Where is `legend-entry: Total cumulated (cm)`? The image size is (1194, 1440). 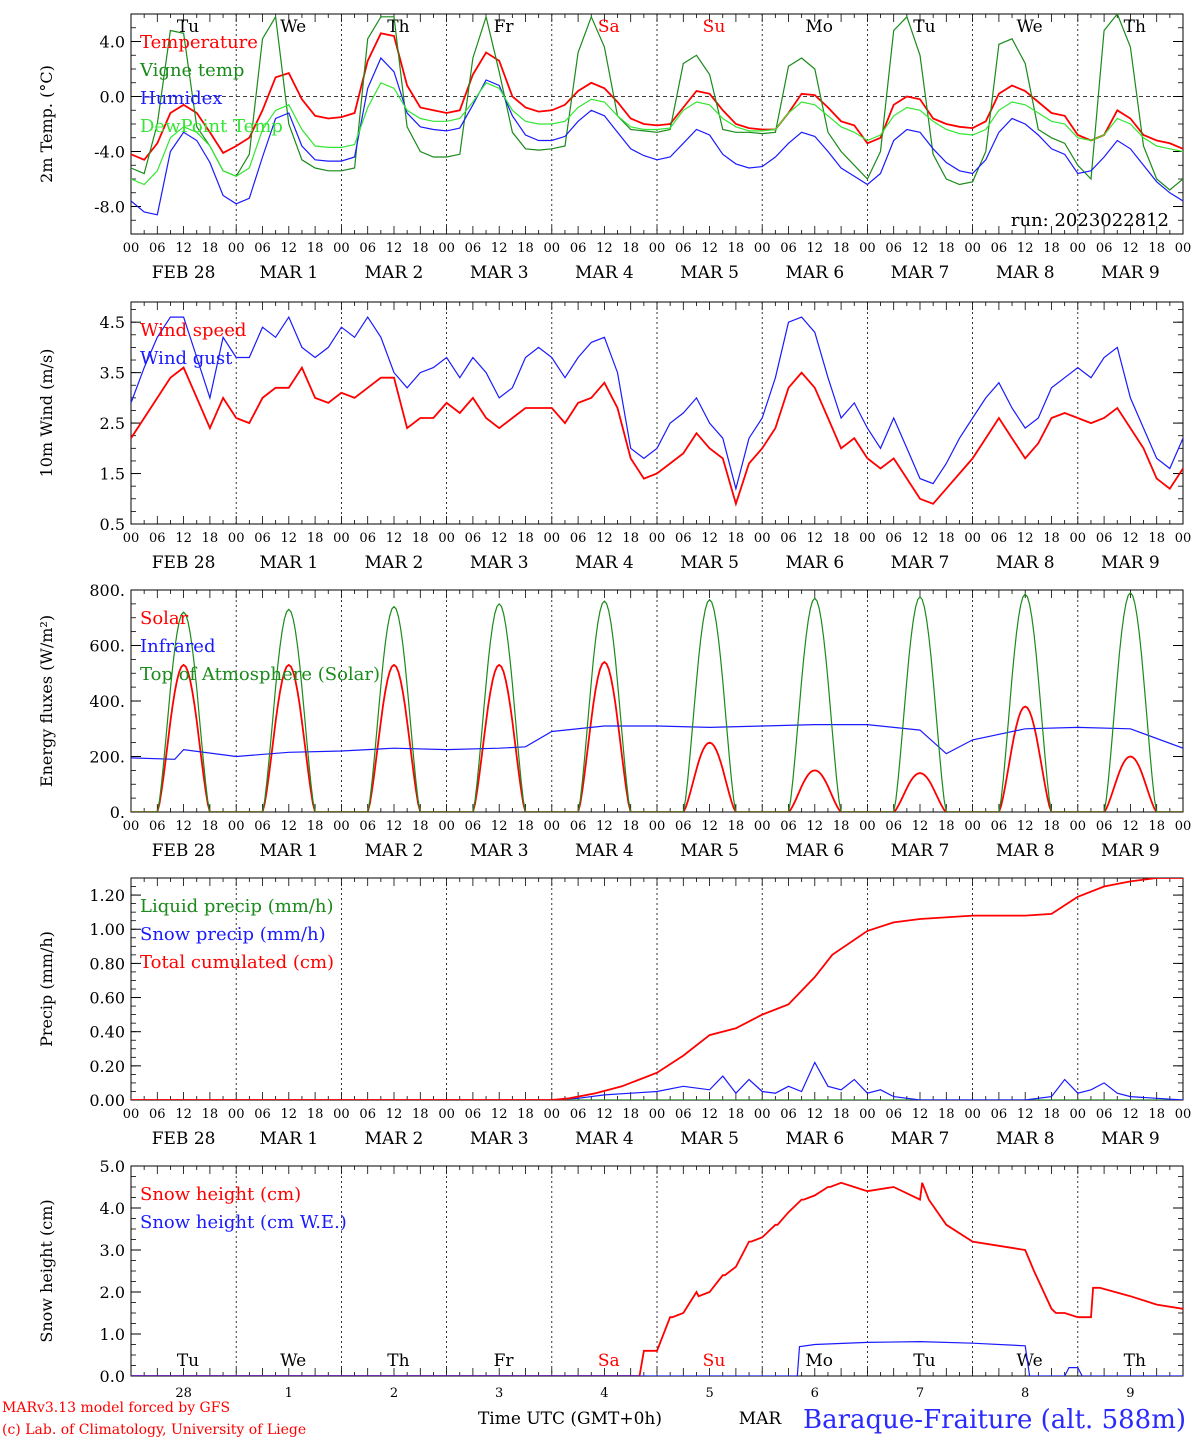
legend-entry: Total cumulated (cm) is located at coordinates (237, 962).